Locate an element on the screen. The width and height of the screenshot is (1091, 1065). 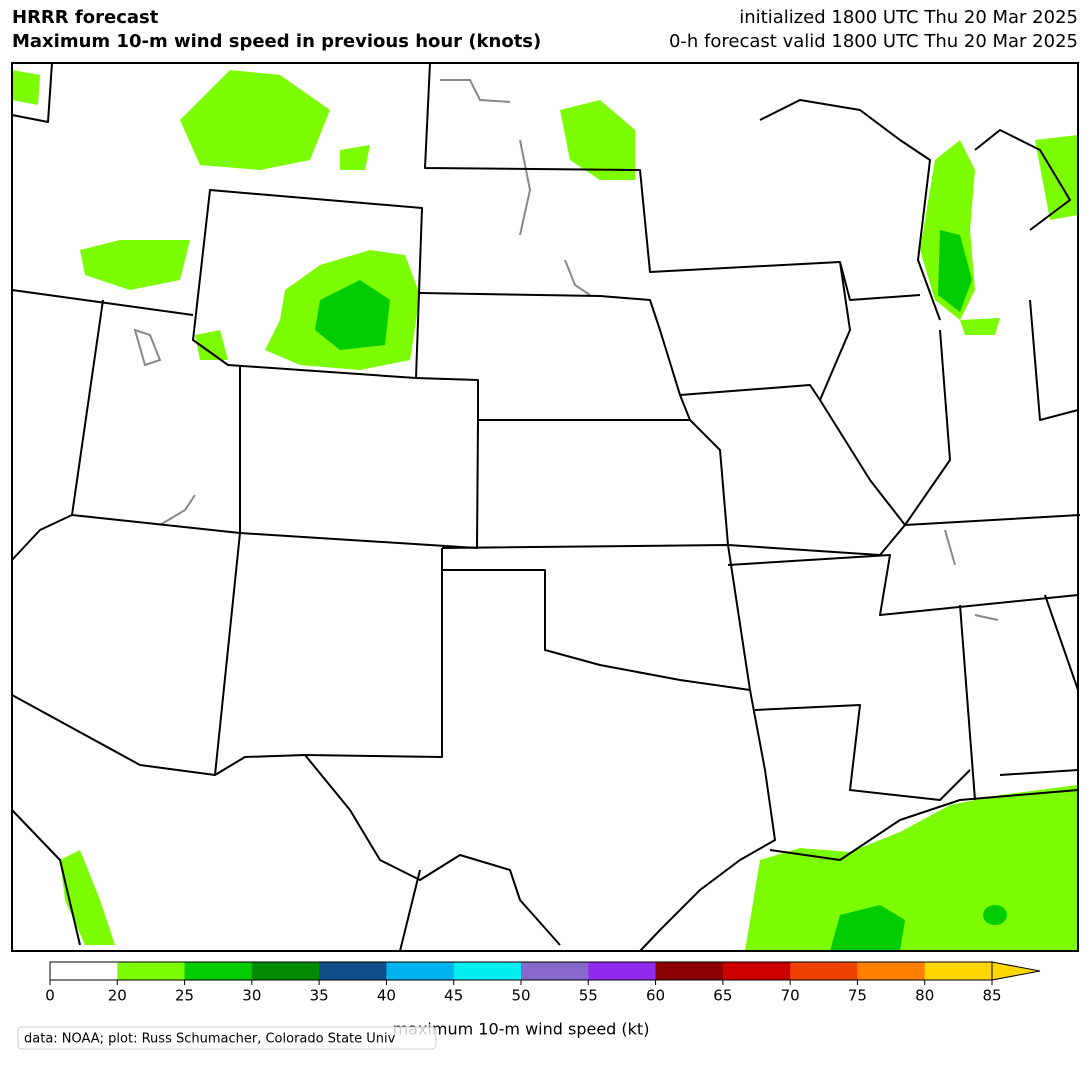
colorbar-extend is located at coordinates (1016, 971).